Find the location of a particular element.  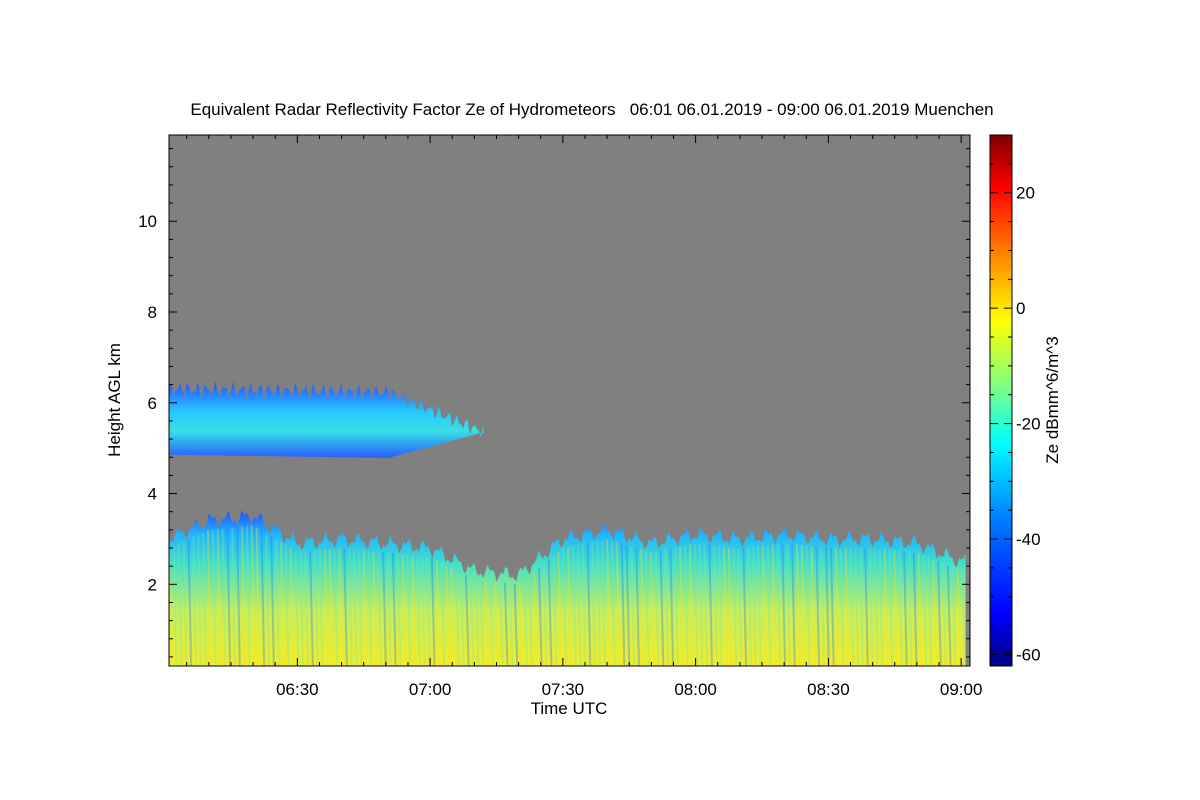

lower-echo-layer is located at coordinates (567, 588).